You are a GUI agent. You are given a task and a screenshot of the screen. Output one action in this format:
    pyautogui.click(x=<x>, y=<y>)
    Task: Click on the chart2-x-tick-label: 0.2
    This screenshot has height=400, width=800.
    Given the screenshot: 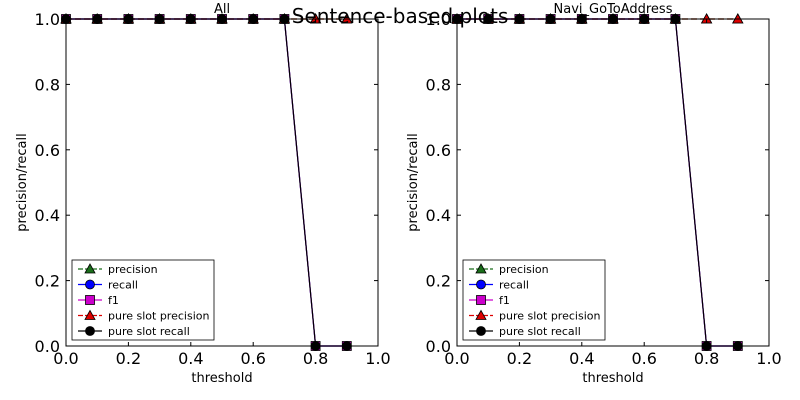 What is the action you would take?
    pyautogui.click(x=519, y=358)
    